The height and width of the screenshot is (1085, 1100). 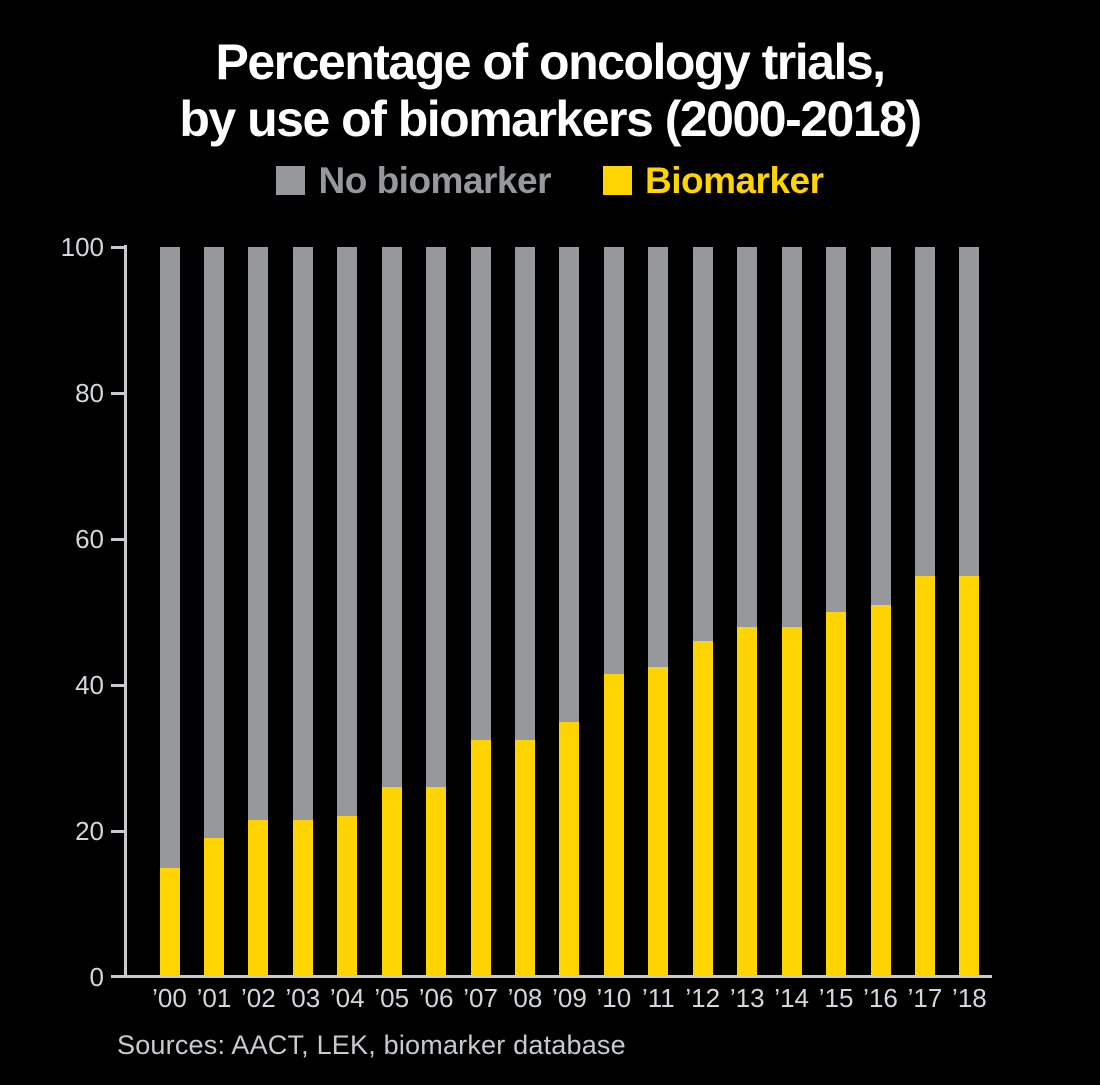 I want to click on biomarker-swatch-icon, so click(x=617, y=180).